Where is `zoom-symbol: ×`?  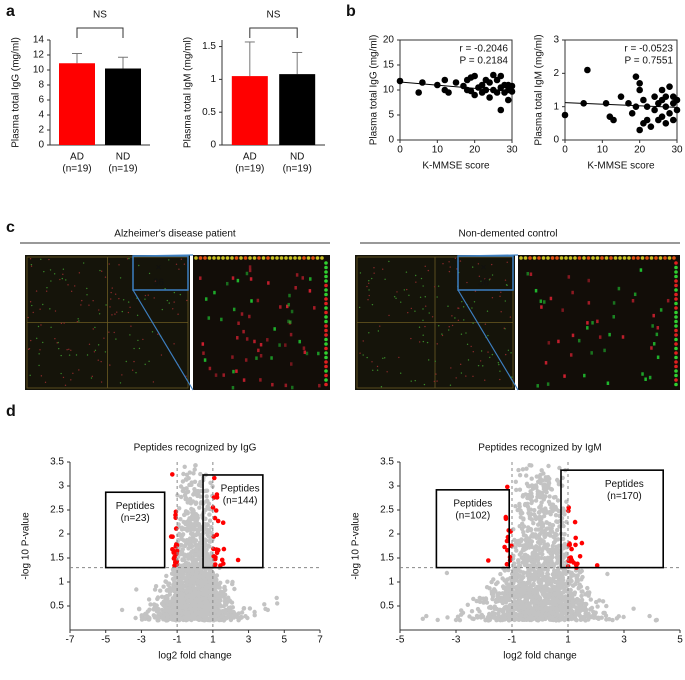
zoom-symbol: × is located at coordinates (159, 268).